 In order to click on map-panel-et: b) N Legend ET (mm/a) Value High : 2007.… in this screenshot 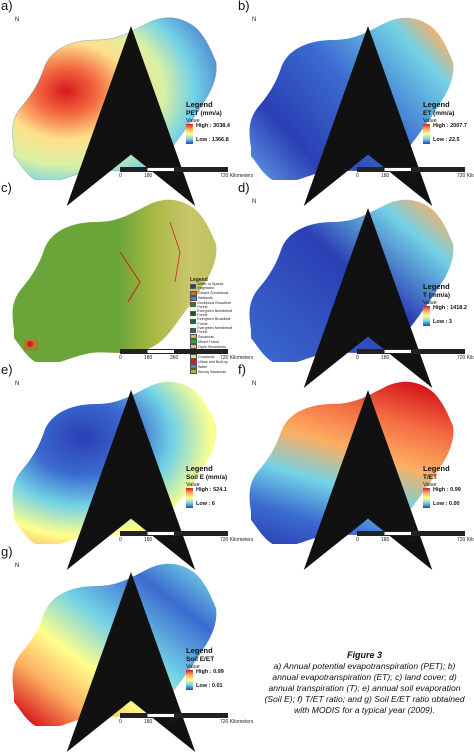, I will do `click(355, 103)`.